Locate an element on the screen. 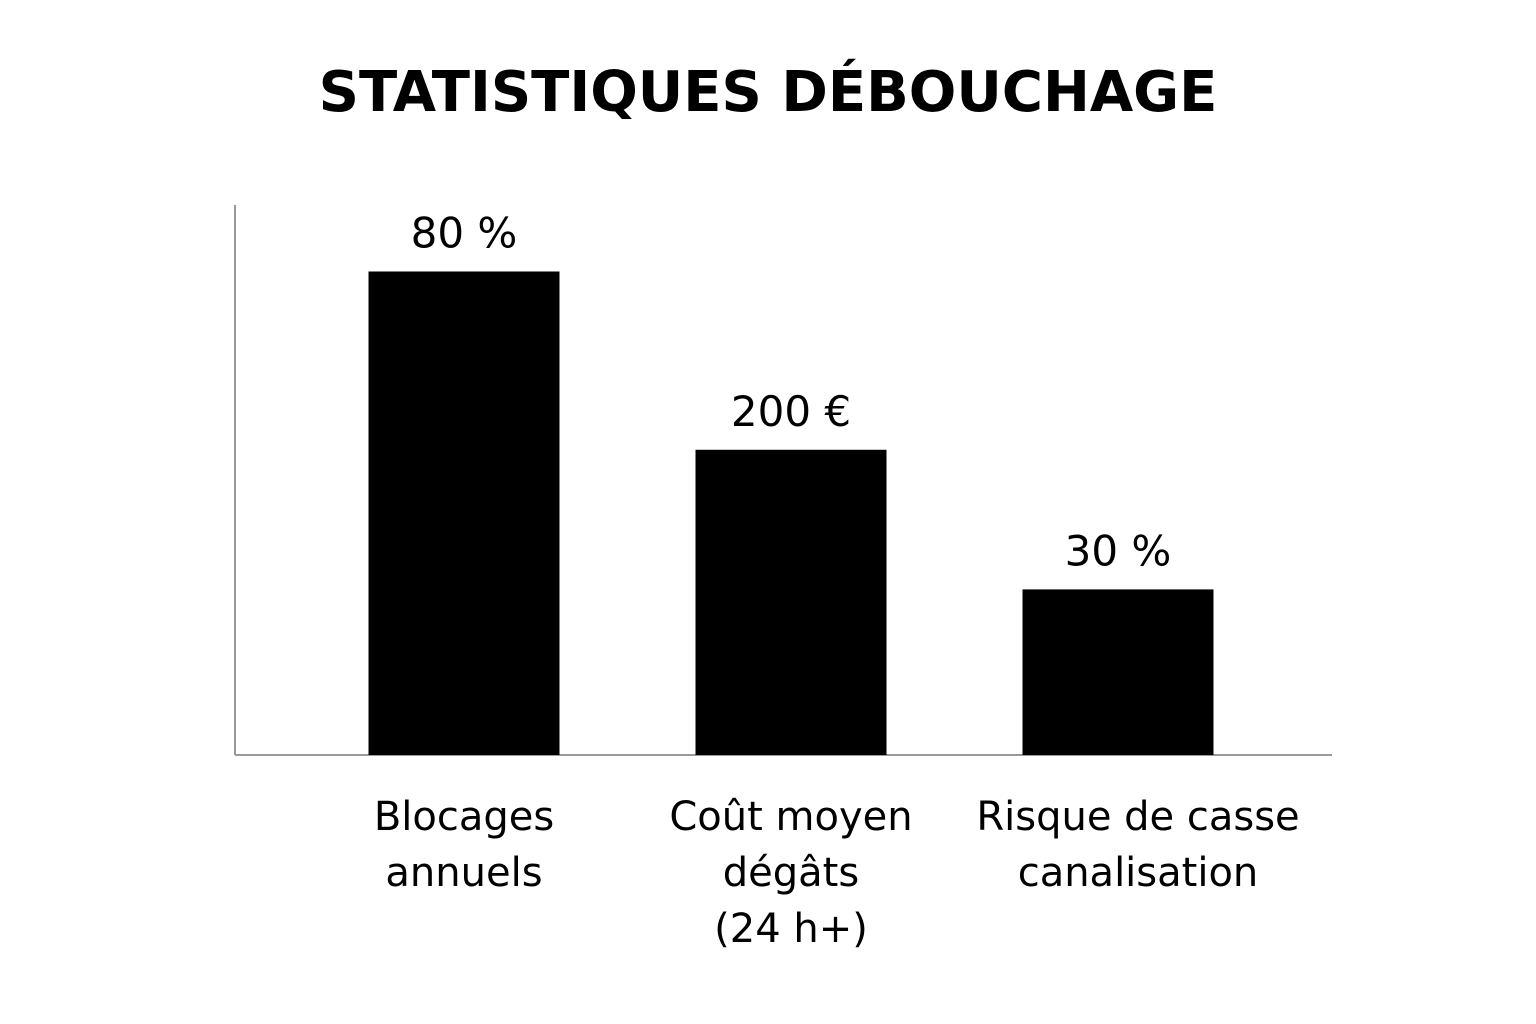  category-label: Blocages annuels is located at coordinates (464, 845).